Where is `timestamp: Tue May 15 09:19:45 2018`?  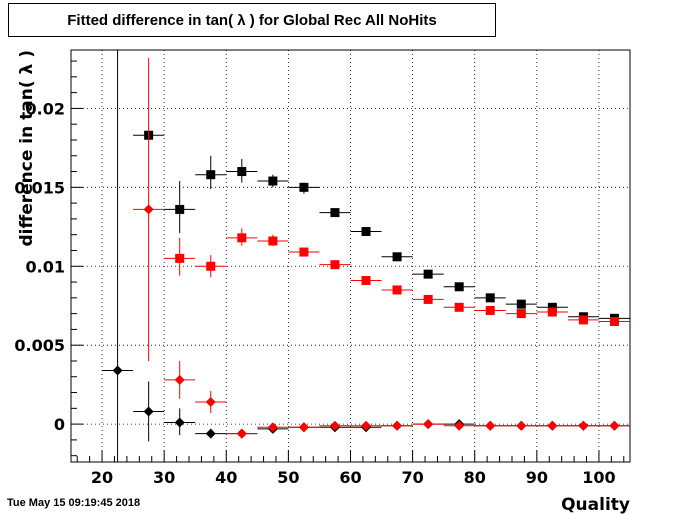
timestamp: Tue May 15 09:19:45 2018 is located at coordinates (74, 503).